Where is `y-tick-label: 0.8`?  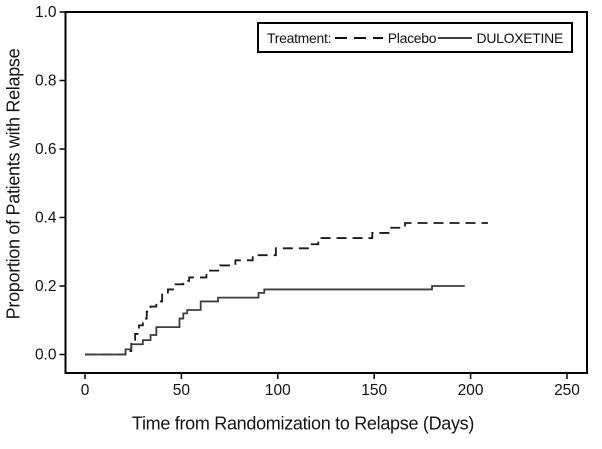 y-tick-label: 0.8 is located at coordinates (46, 81).